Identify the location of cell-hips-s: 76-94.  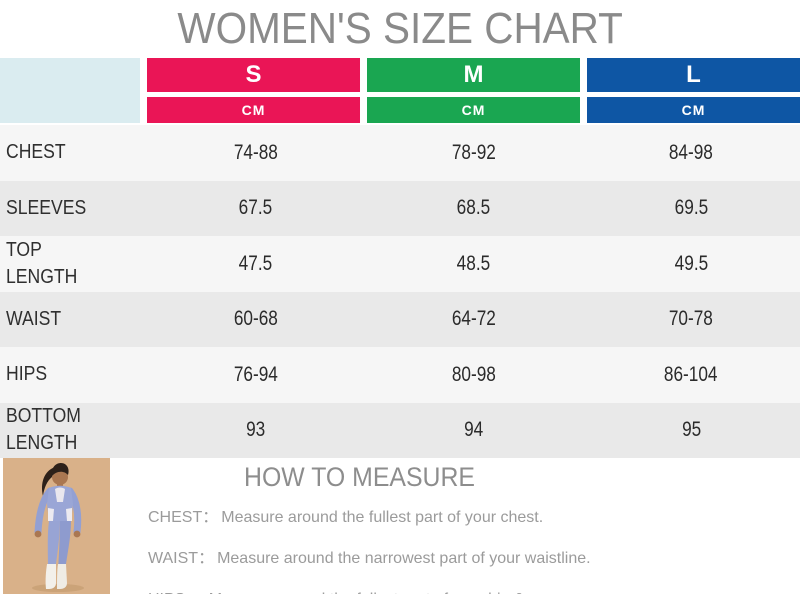
(255, 374).